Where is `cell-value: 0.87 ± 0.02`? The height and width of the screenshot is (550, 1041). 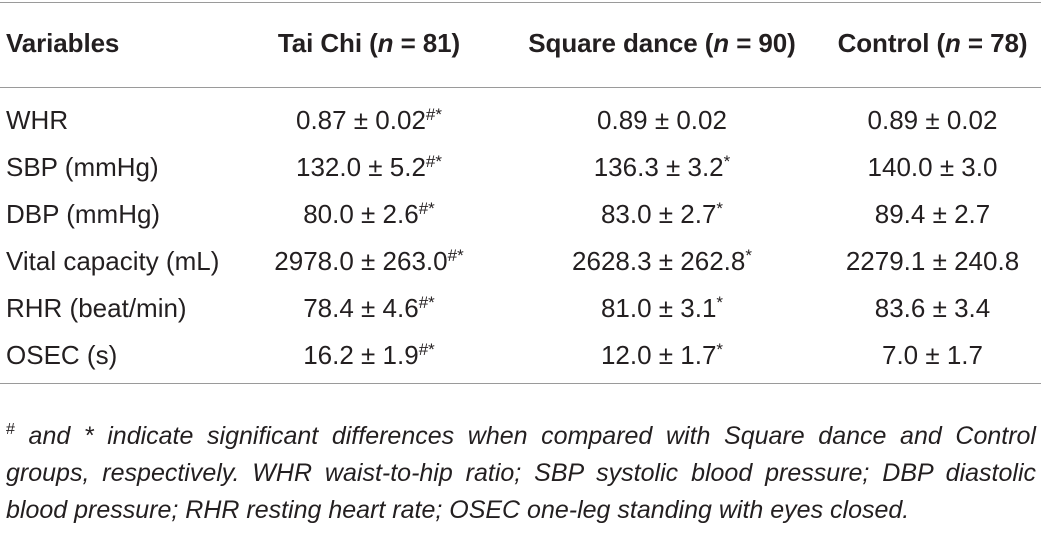
cell-value: 0.87 ± 0.02 is located at coordinates (360, 120).